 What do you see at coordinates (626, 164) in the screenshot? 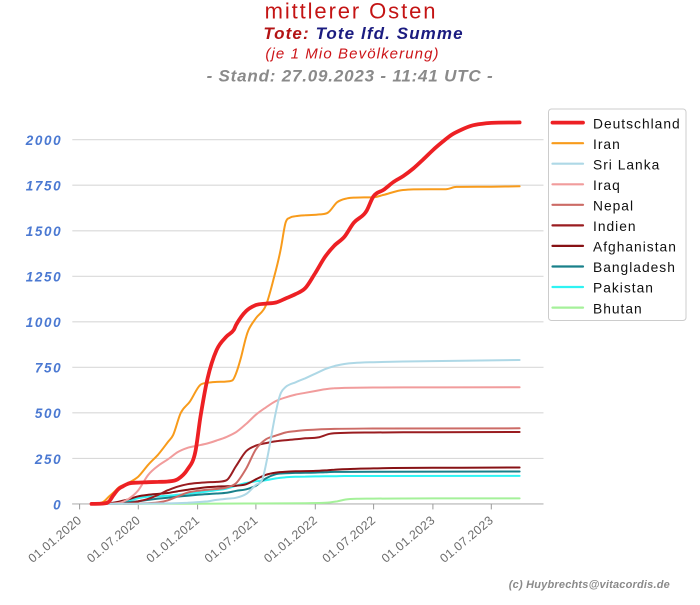
I see `svg-text: Sri Lanka` at bounding box center [626, 164].